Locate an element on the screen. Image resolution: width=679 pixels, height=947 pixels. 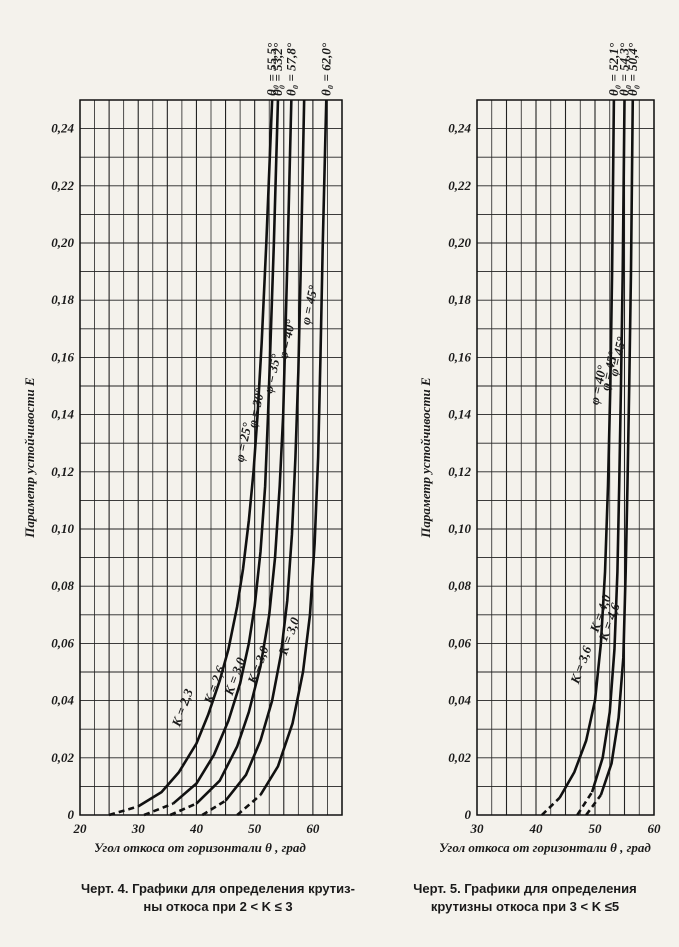
k-label: K = 2,3 is located at coordinates (182, 707).